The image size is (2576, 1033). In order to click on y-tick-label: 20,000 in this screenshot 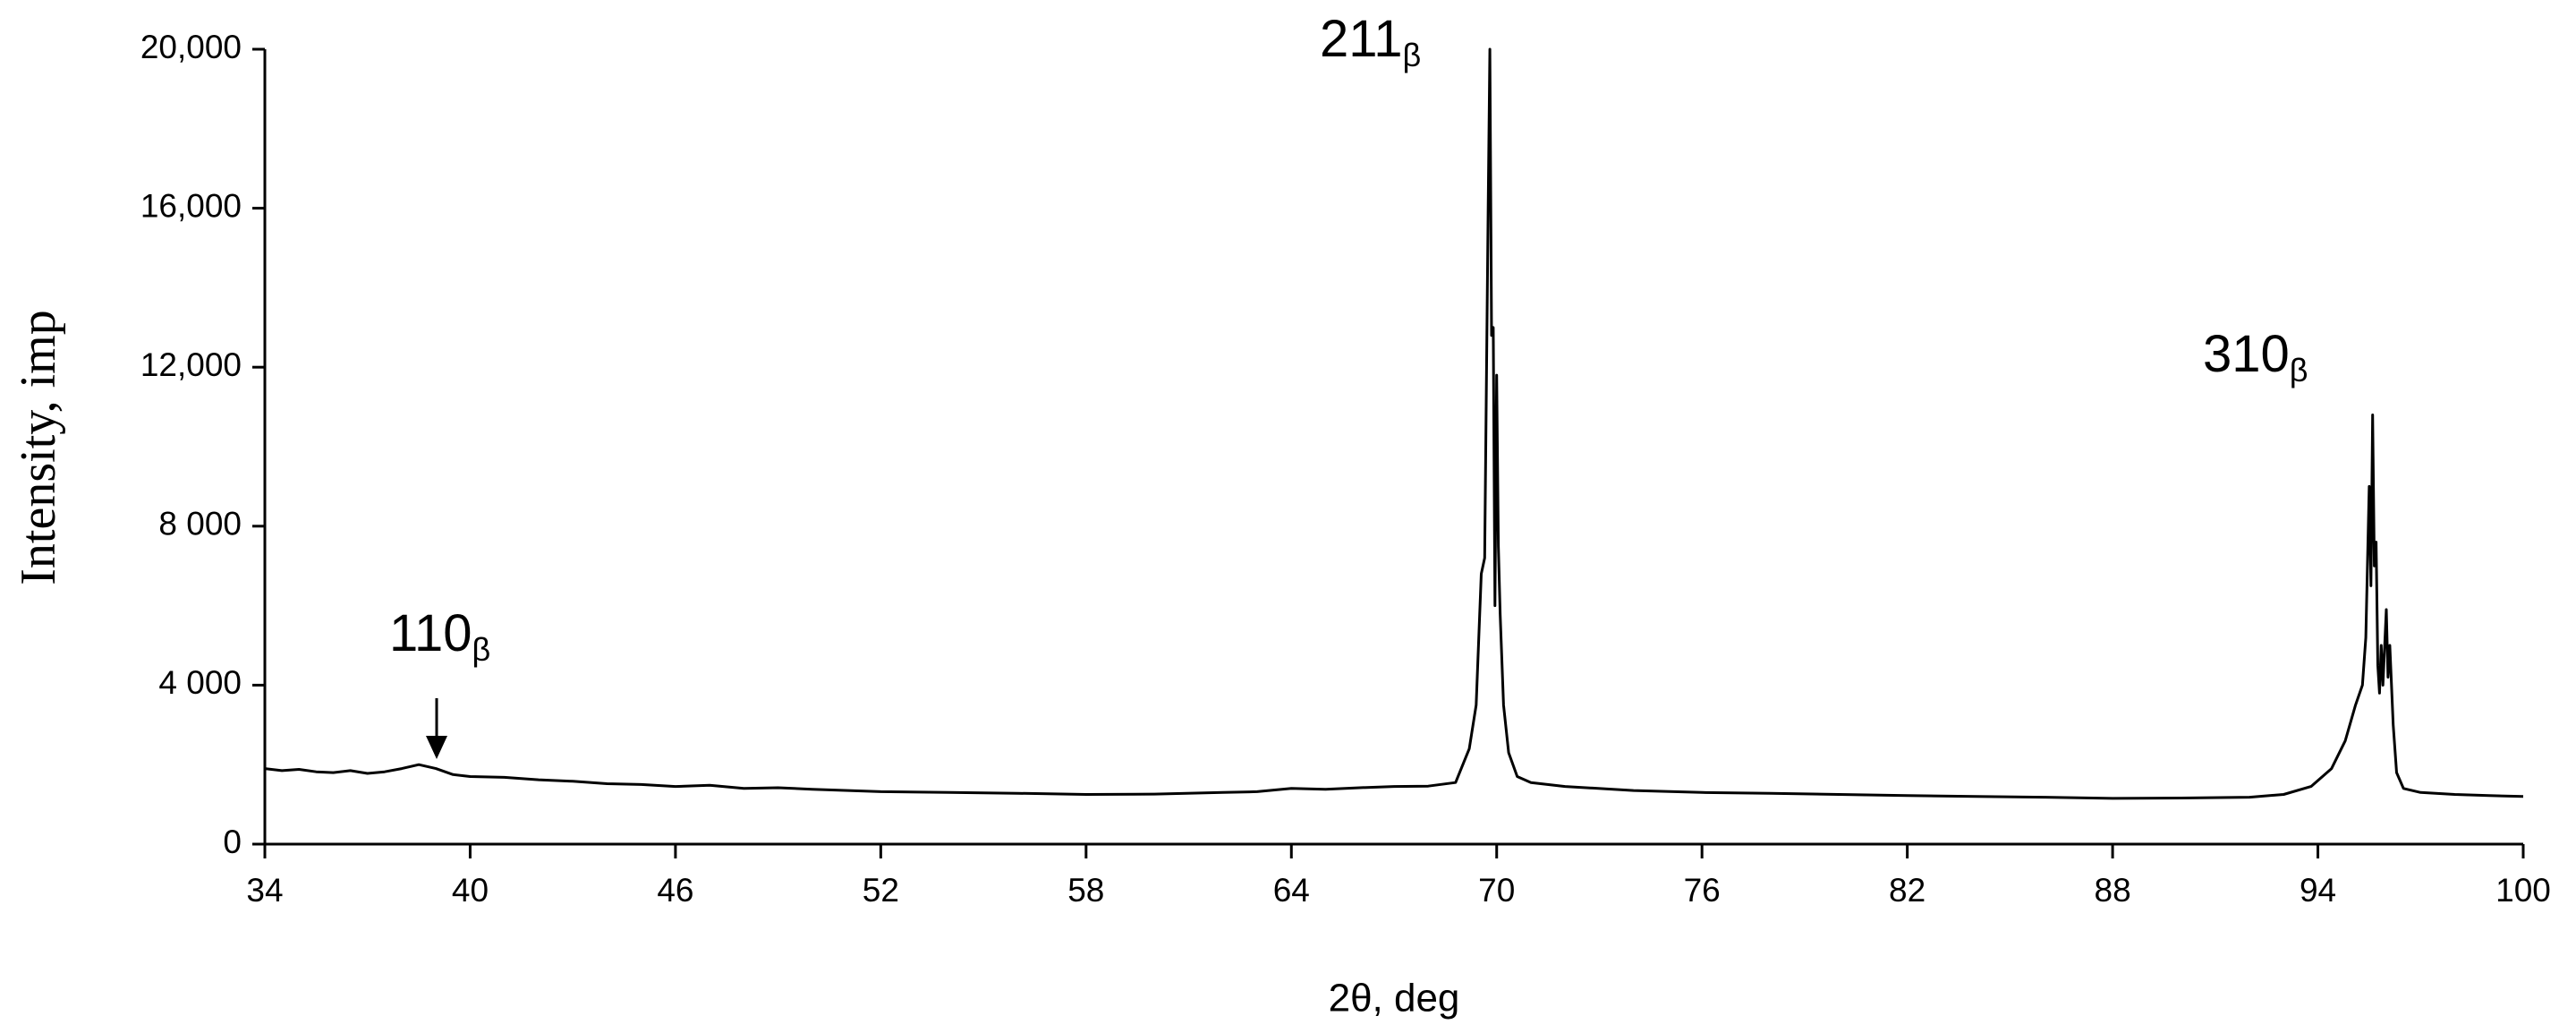, I will do `click(191, 47)`.